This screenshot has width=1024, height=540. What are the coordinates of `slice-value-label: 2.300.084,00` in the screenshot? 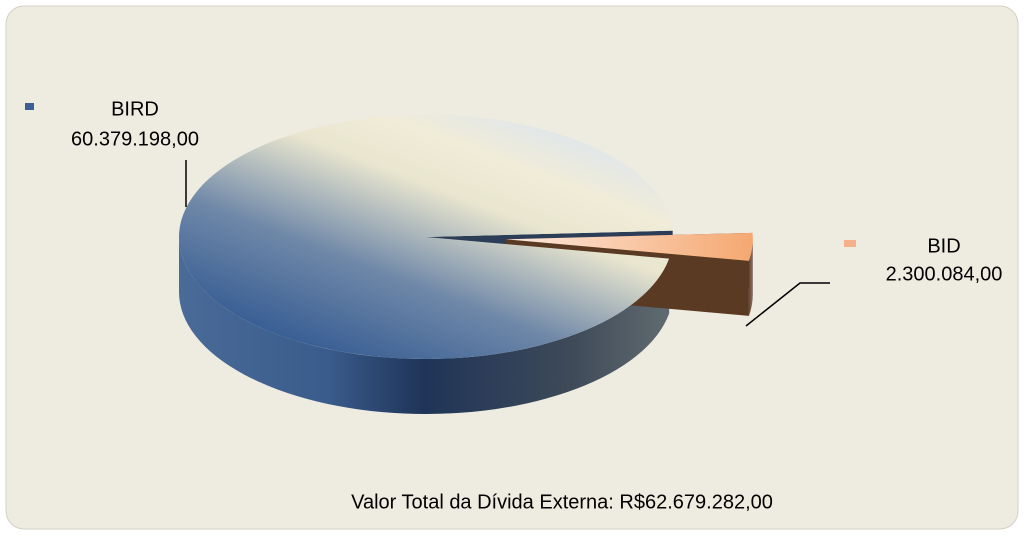 It's located at (944, 274).